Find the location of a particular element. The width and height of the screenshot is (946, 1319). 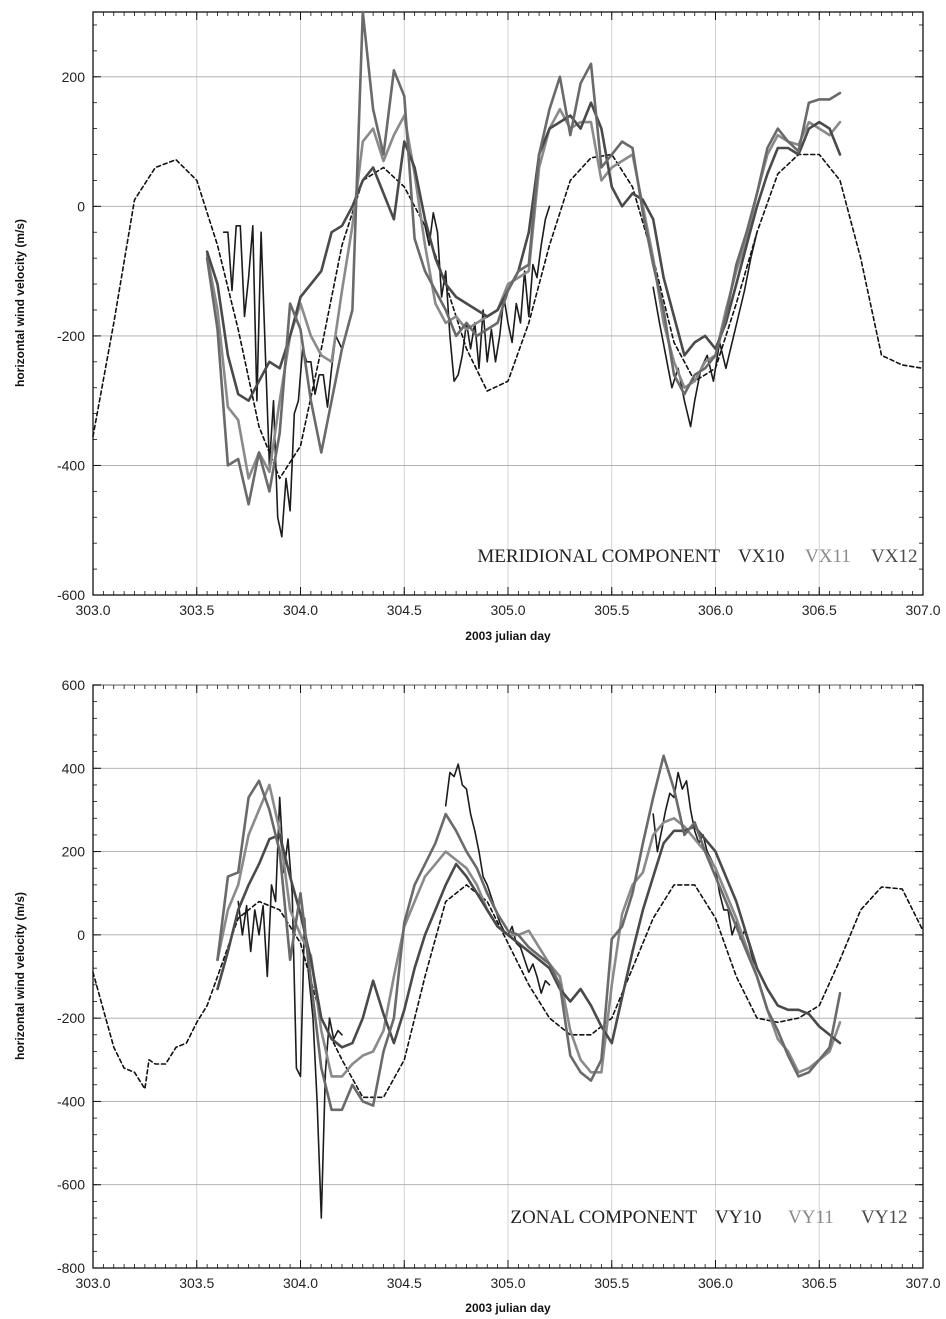

legend-entry-vx11: VX11 is located at coordinates (828, 556).